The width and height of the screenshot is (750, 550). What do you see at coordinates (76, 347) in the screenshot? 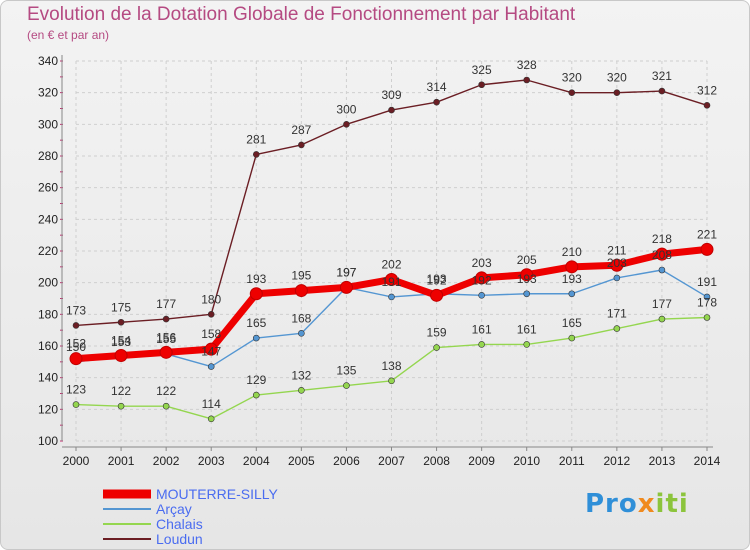
I see `data-label-ar-ay: 150` at bounding box center [76, 347].